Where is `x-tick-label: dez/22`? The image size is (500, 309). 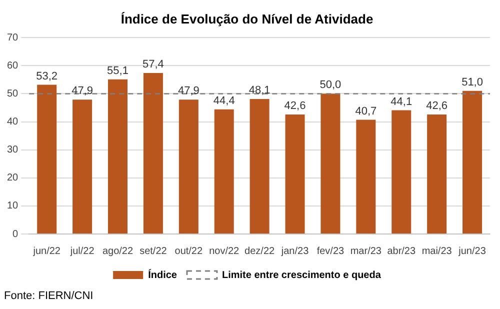 x-tick-label: dez/22 is located at coordinates (260, 251).